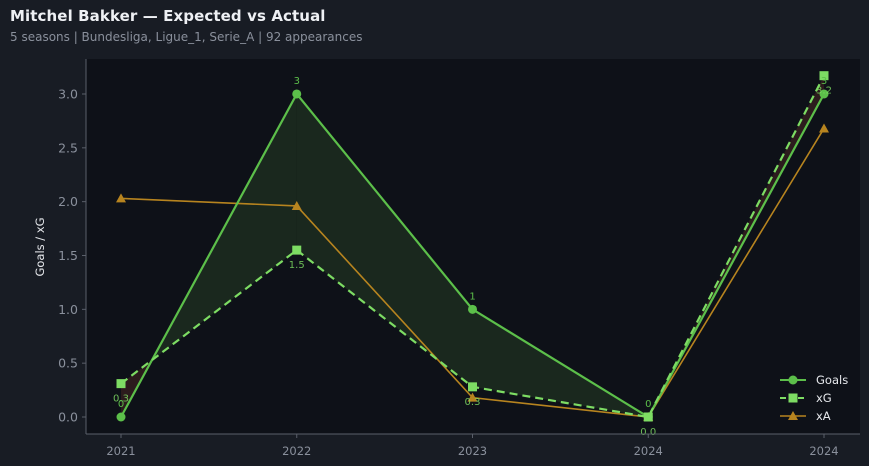  Describe the element at coordinates (793, 380) in the screenshot. I see `circle-marker-icon` at that location.